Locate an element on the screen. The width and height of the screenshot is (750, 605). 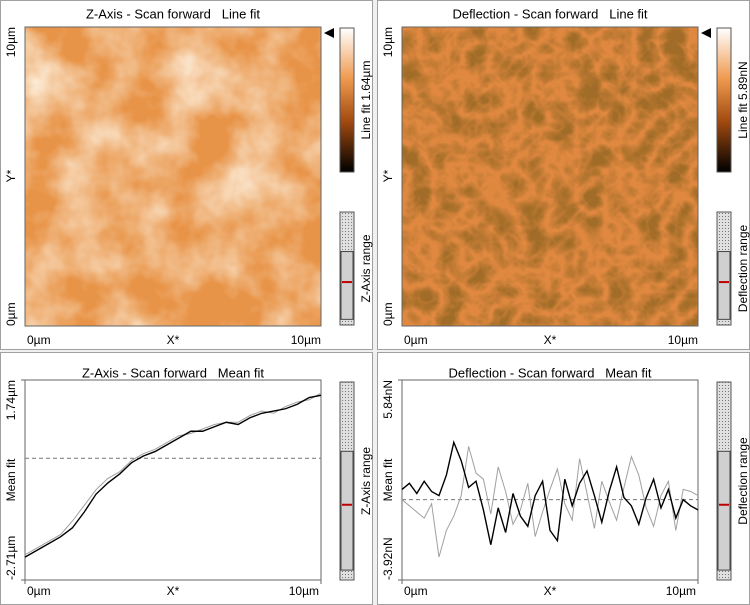
panel-title: Deflection - Scan forward Line fit is located at coordinates (549, 13).